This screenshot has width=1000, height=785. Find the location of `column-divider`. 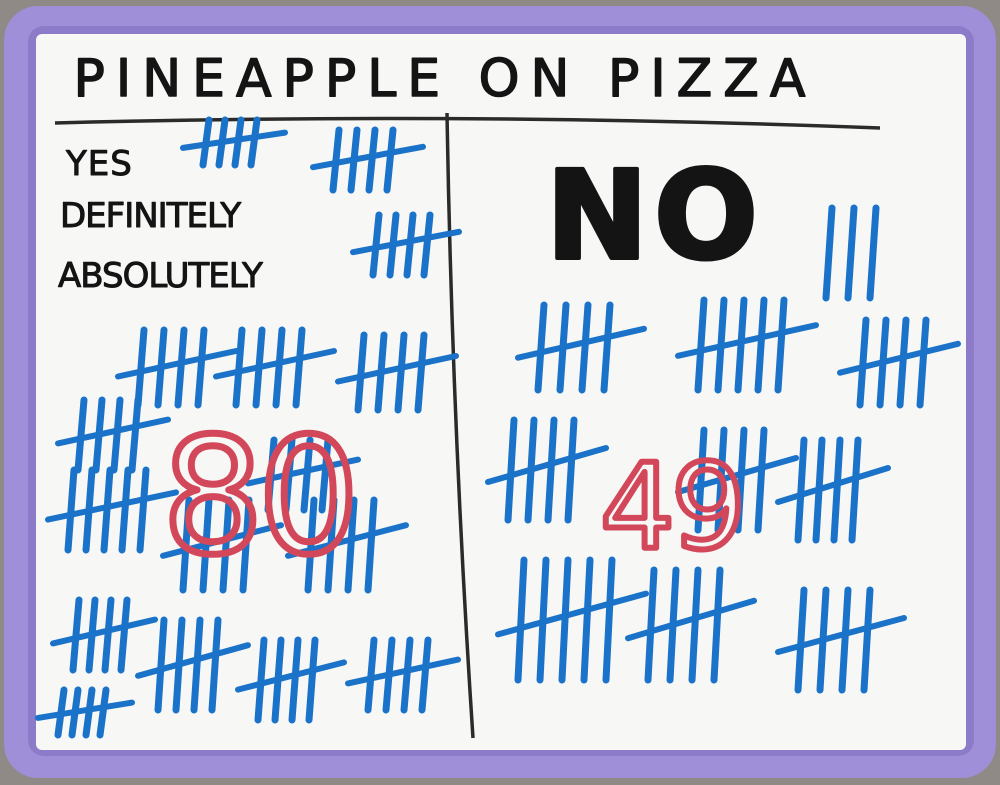

column-divider is located at coordinates (460, 425).